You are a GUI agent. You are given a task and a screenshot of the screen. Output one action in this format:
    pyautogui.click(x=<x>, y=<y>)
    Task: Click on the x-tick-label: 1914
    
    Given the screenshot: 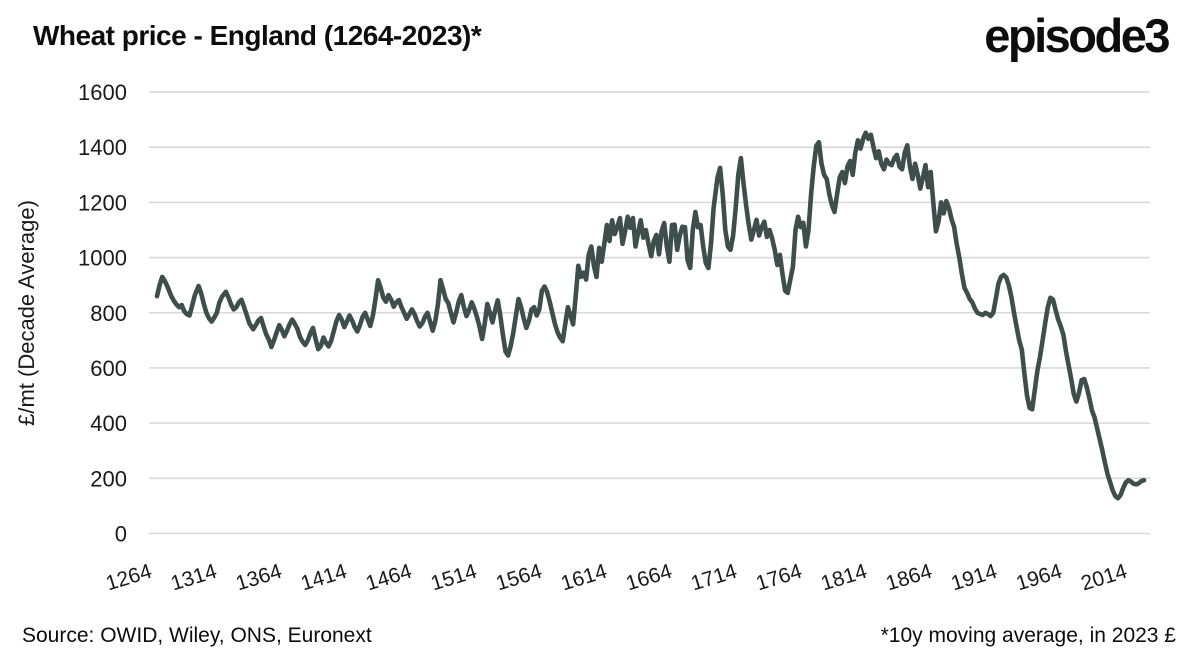 What is the action you would take?
    pyautogui.click(x=974, y=578)
    